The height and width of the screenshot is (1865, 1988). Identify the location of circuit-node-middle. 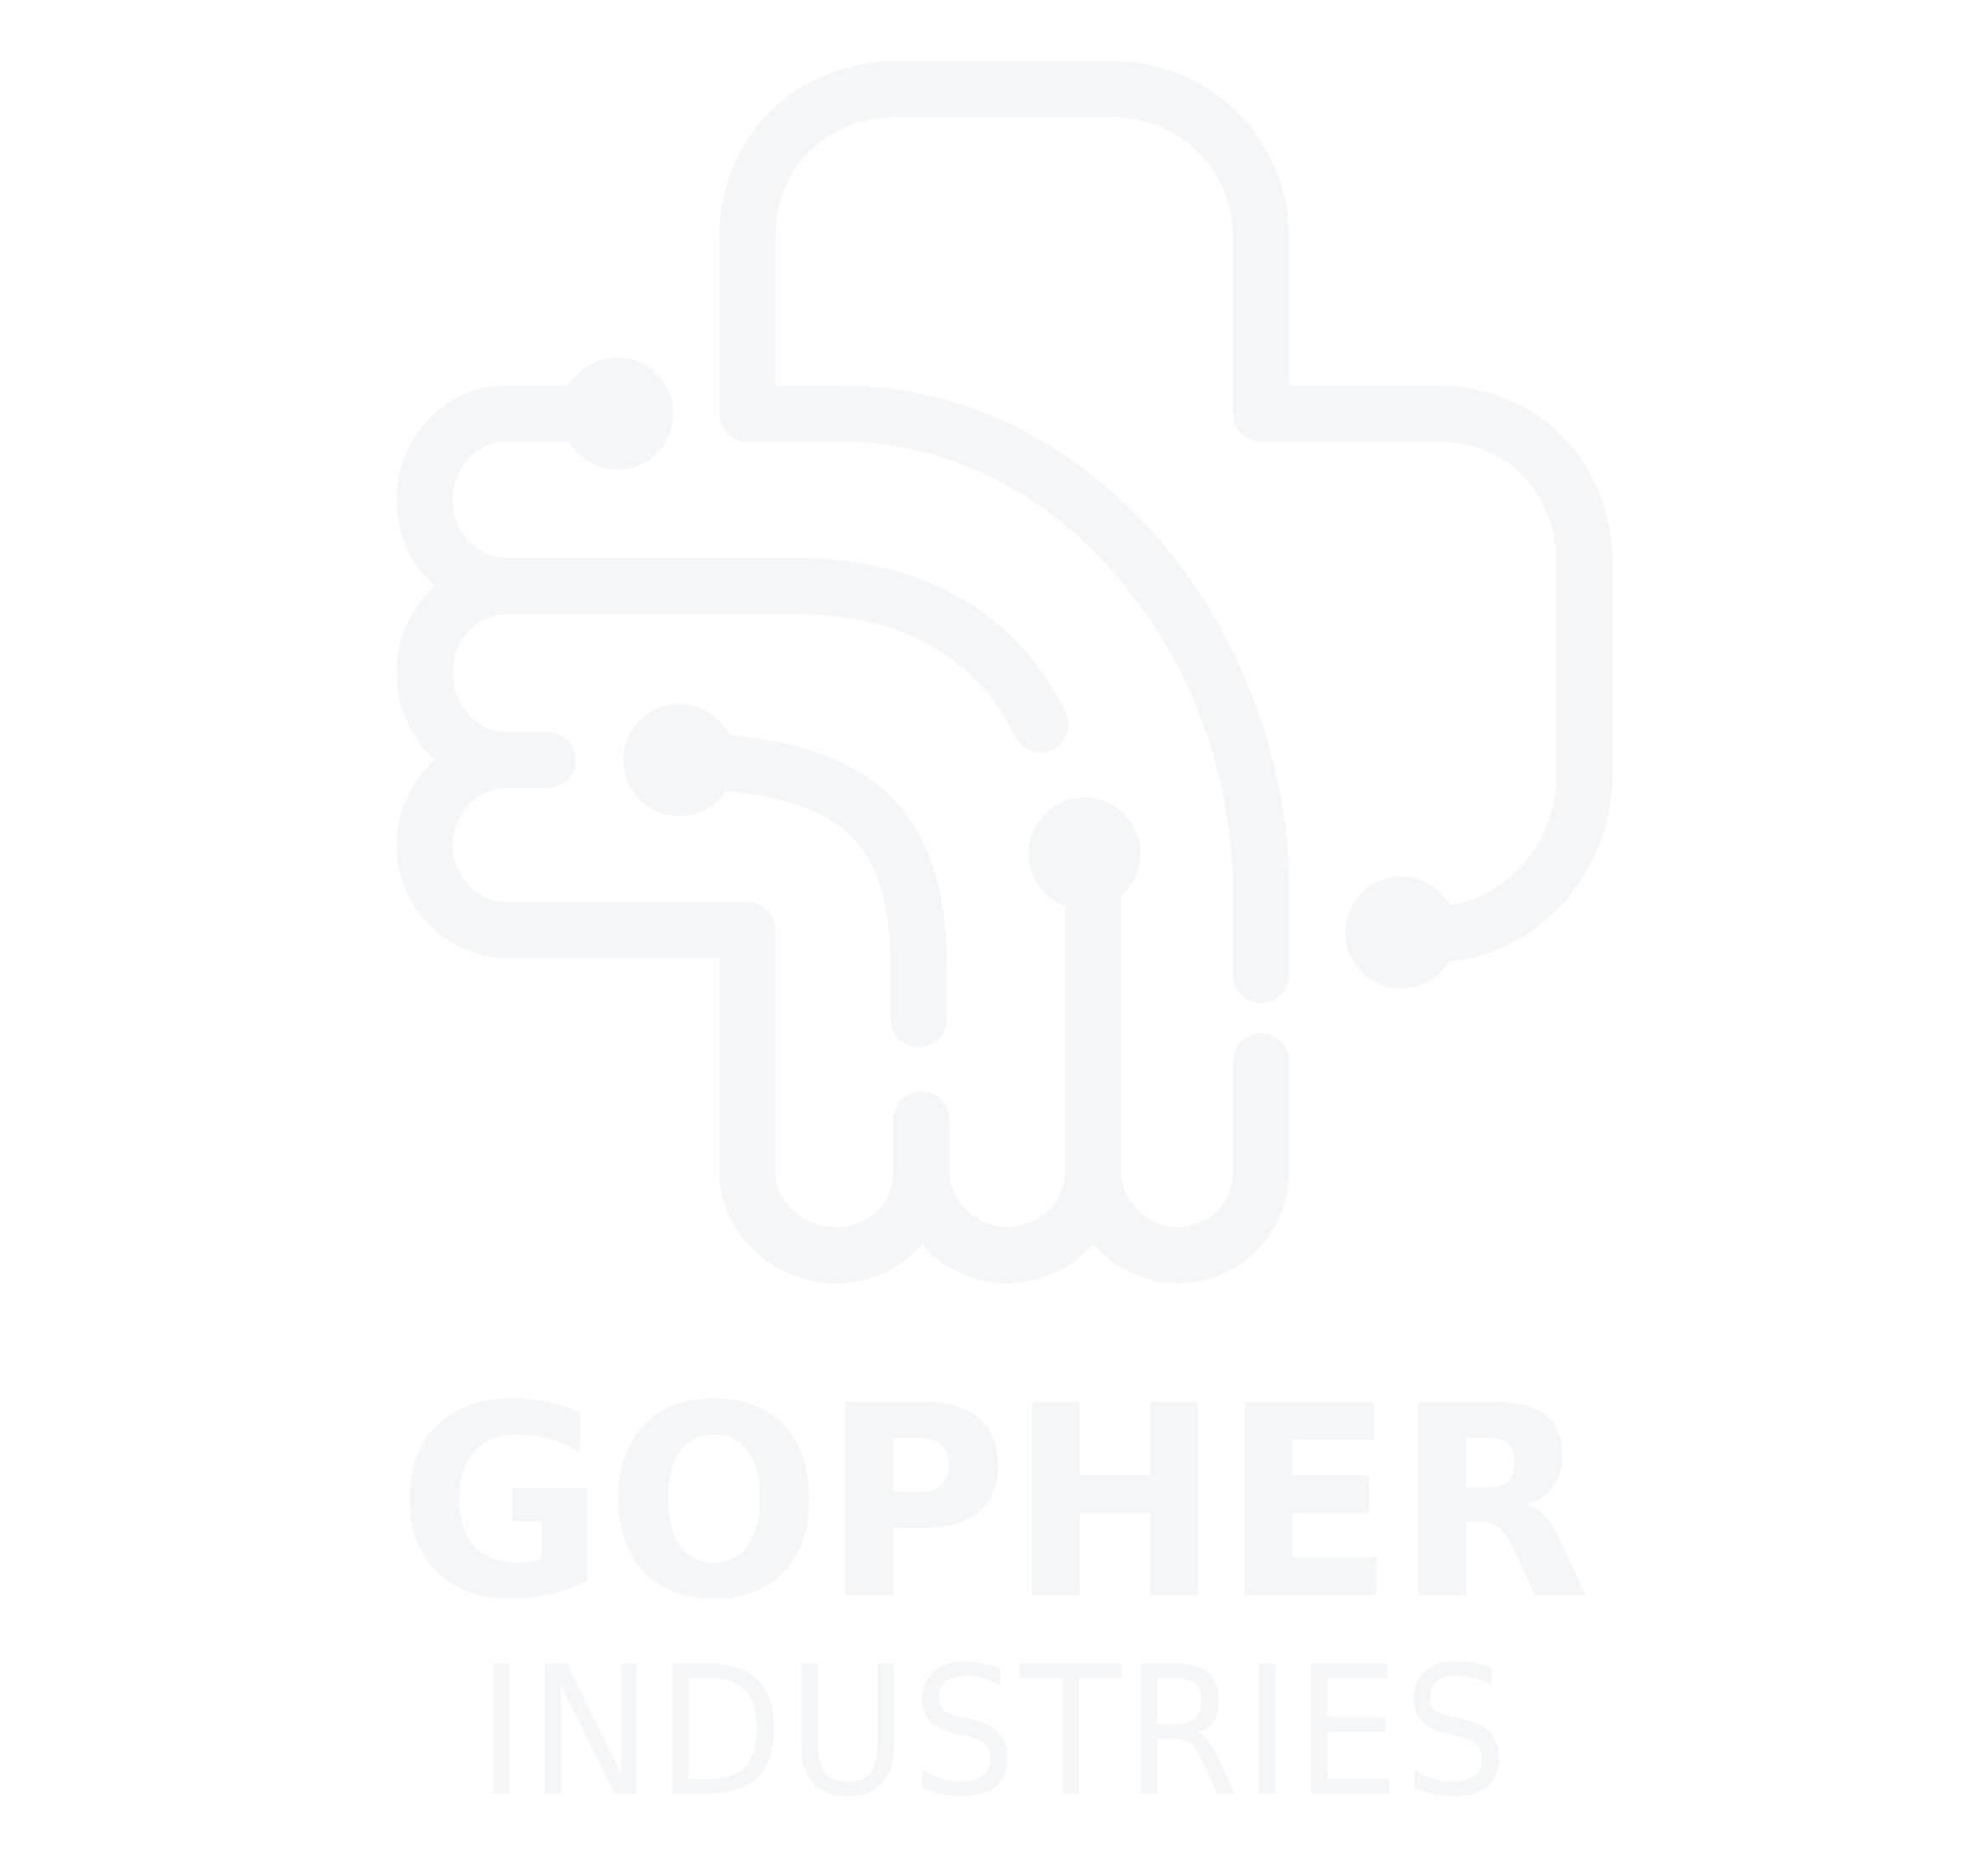
(679, 760).